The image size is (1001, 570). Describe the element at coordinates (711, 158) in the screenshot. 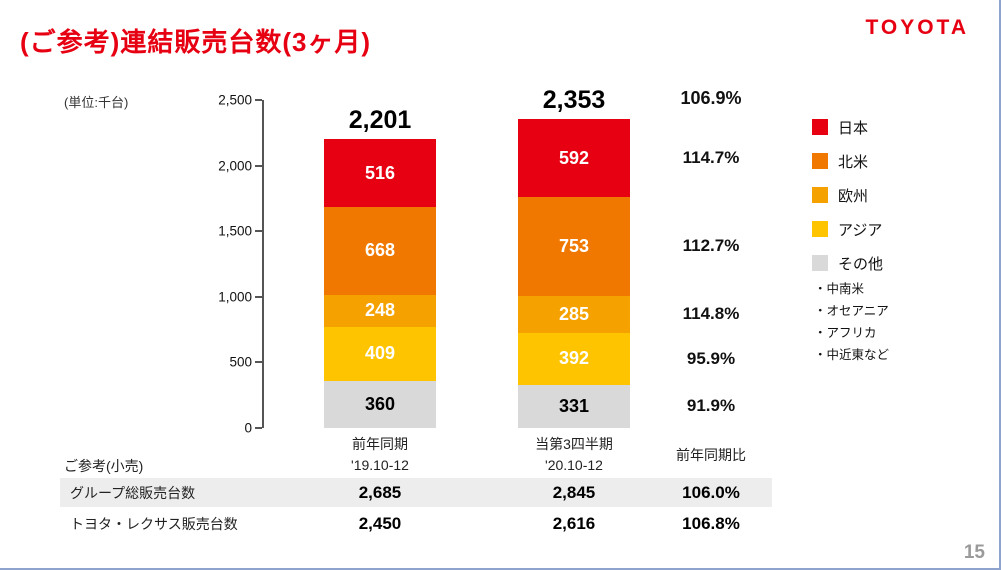

I see `yoy-segment-japan: 114.7%` at that location.